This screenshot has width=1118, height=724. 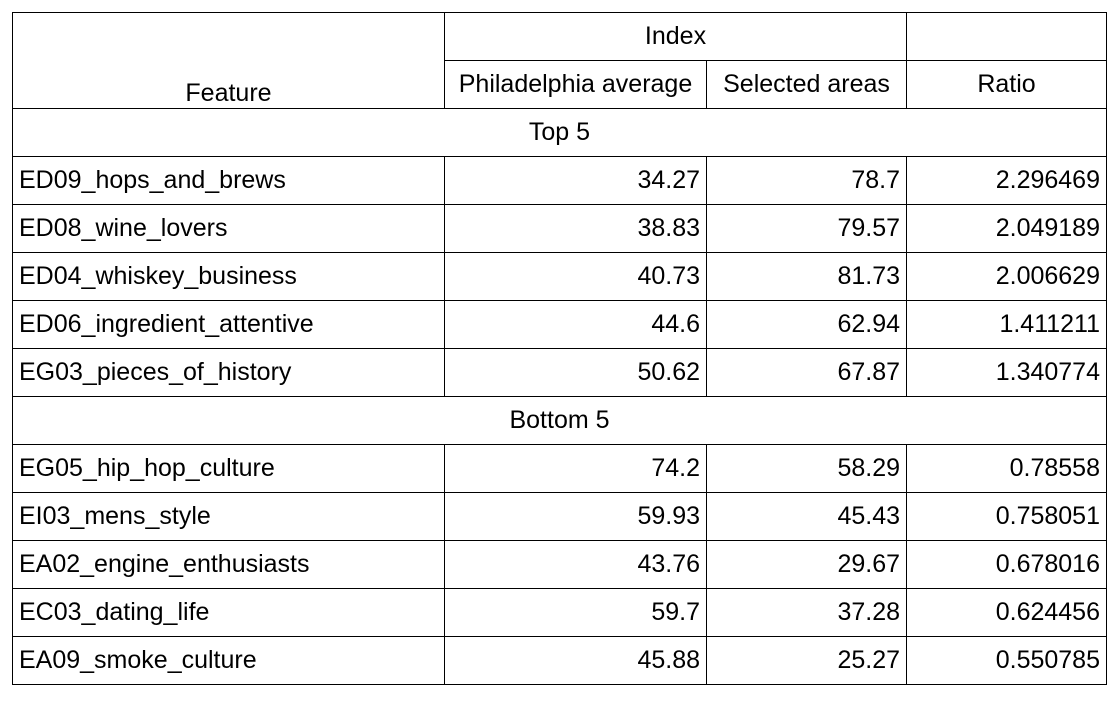 I want to click on section-row: Bottom 5, so click(x=559, y=420).